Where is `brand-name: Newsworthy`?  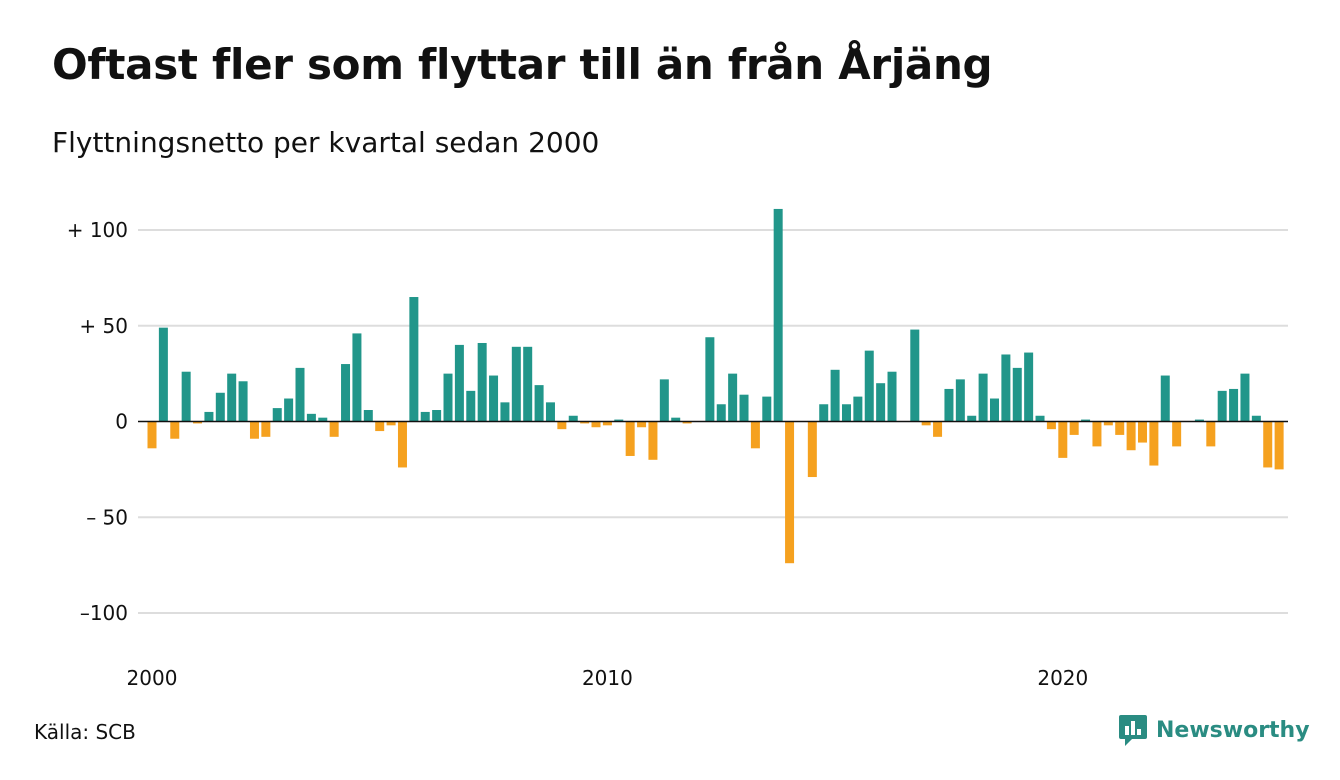 brand-name: Newsworthy is located at coordinates (1233, 730).